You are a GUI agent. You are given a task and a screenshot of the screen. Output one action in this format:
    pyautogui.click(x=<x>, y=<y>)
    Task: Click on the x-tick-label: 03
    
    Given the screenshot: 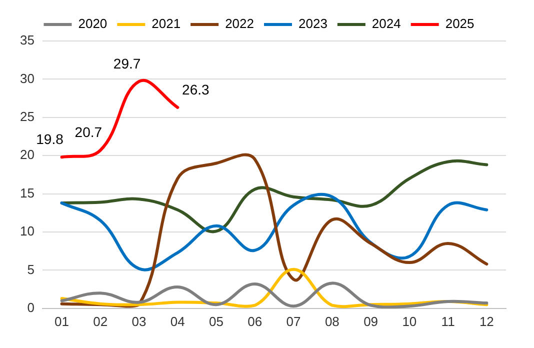 What is the action you would take?
    pyautogui.click(x=139, y=321)
    